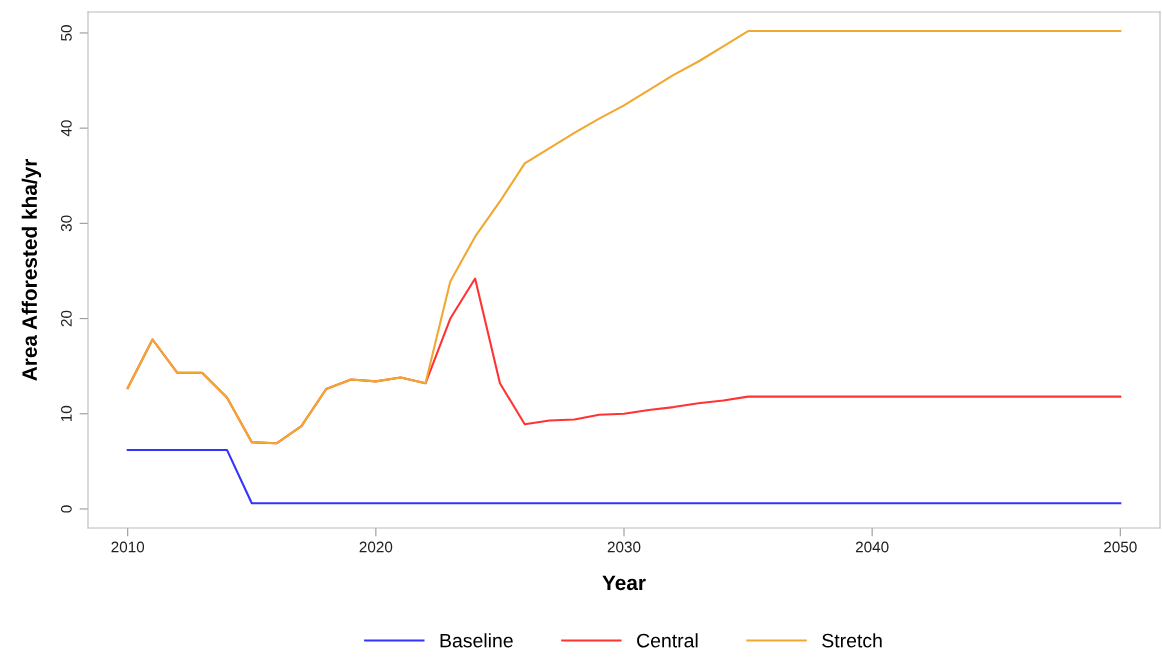 The width and height of the screenshot is (1162, 659). What do you see at coordinates (31, 269) in the screenshot?
I see `y-axis-title: Area Afforested kha/yr` at bounding box center [31, 269].